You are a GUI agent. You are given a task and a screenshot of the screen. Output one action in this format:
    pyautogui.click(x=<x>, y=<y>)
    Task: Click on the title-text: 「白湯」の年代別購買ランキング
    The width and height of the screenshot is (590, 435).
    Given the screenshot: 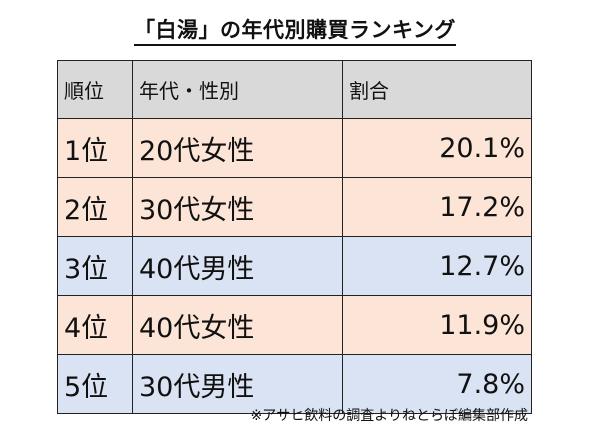 What is the action you would take?
    pyautogui.click(x=295, y=32)
    